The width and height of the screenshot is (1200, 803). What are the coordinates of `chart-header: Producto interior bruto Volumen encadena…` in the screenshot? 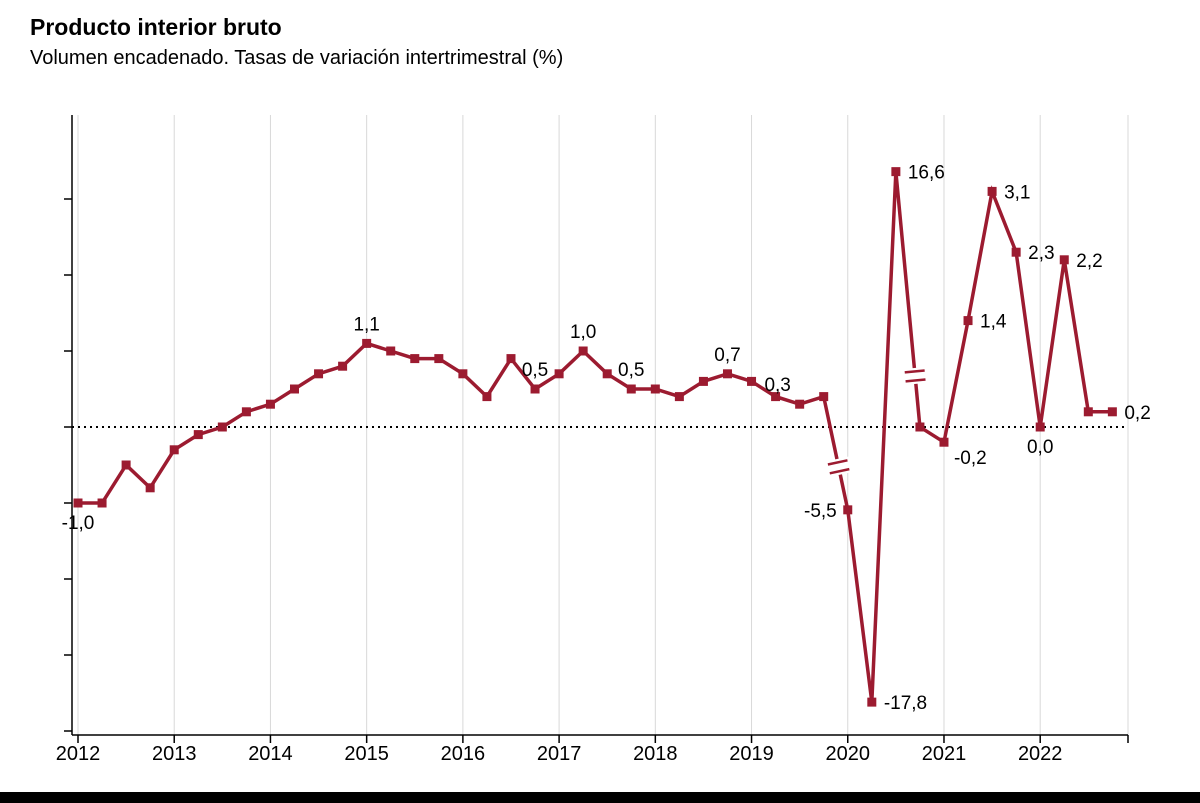 It's located at (296, 42).